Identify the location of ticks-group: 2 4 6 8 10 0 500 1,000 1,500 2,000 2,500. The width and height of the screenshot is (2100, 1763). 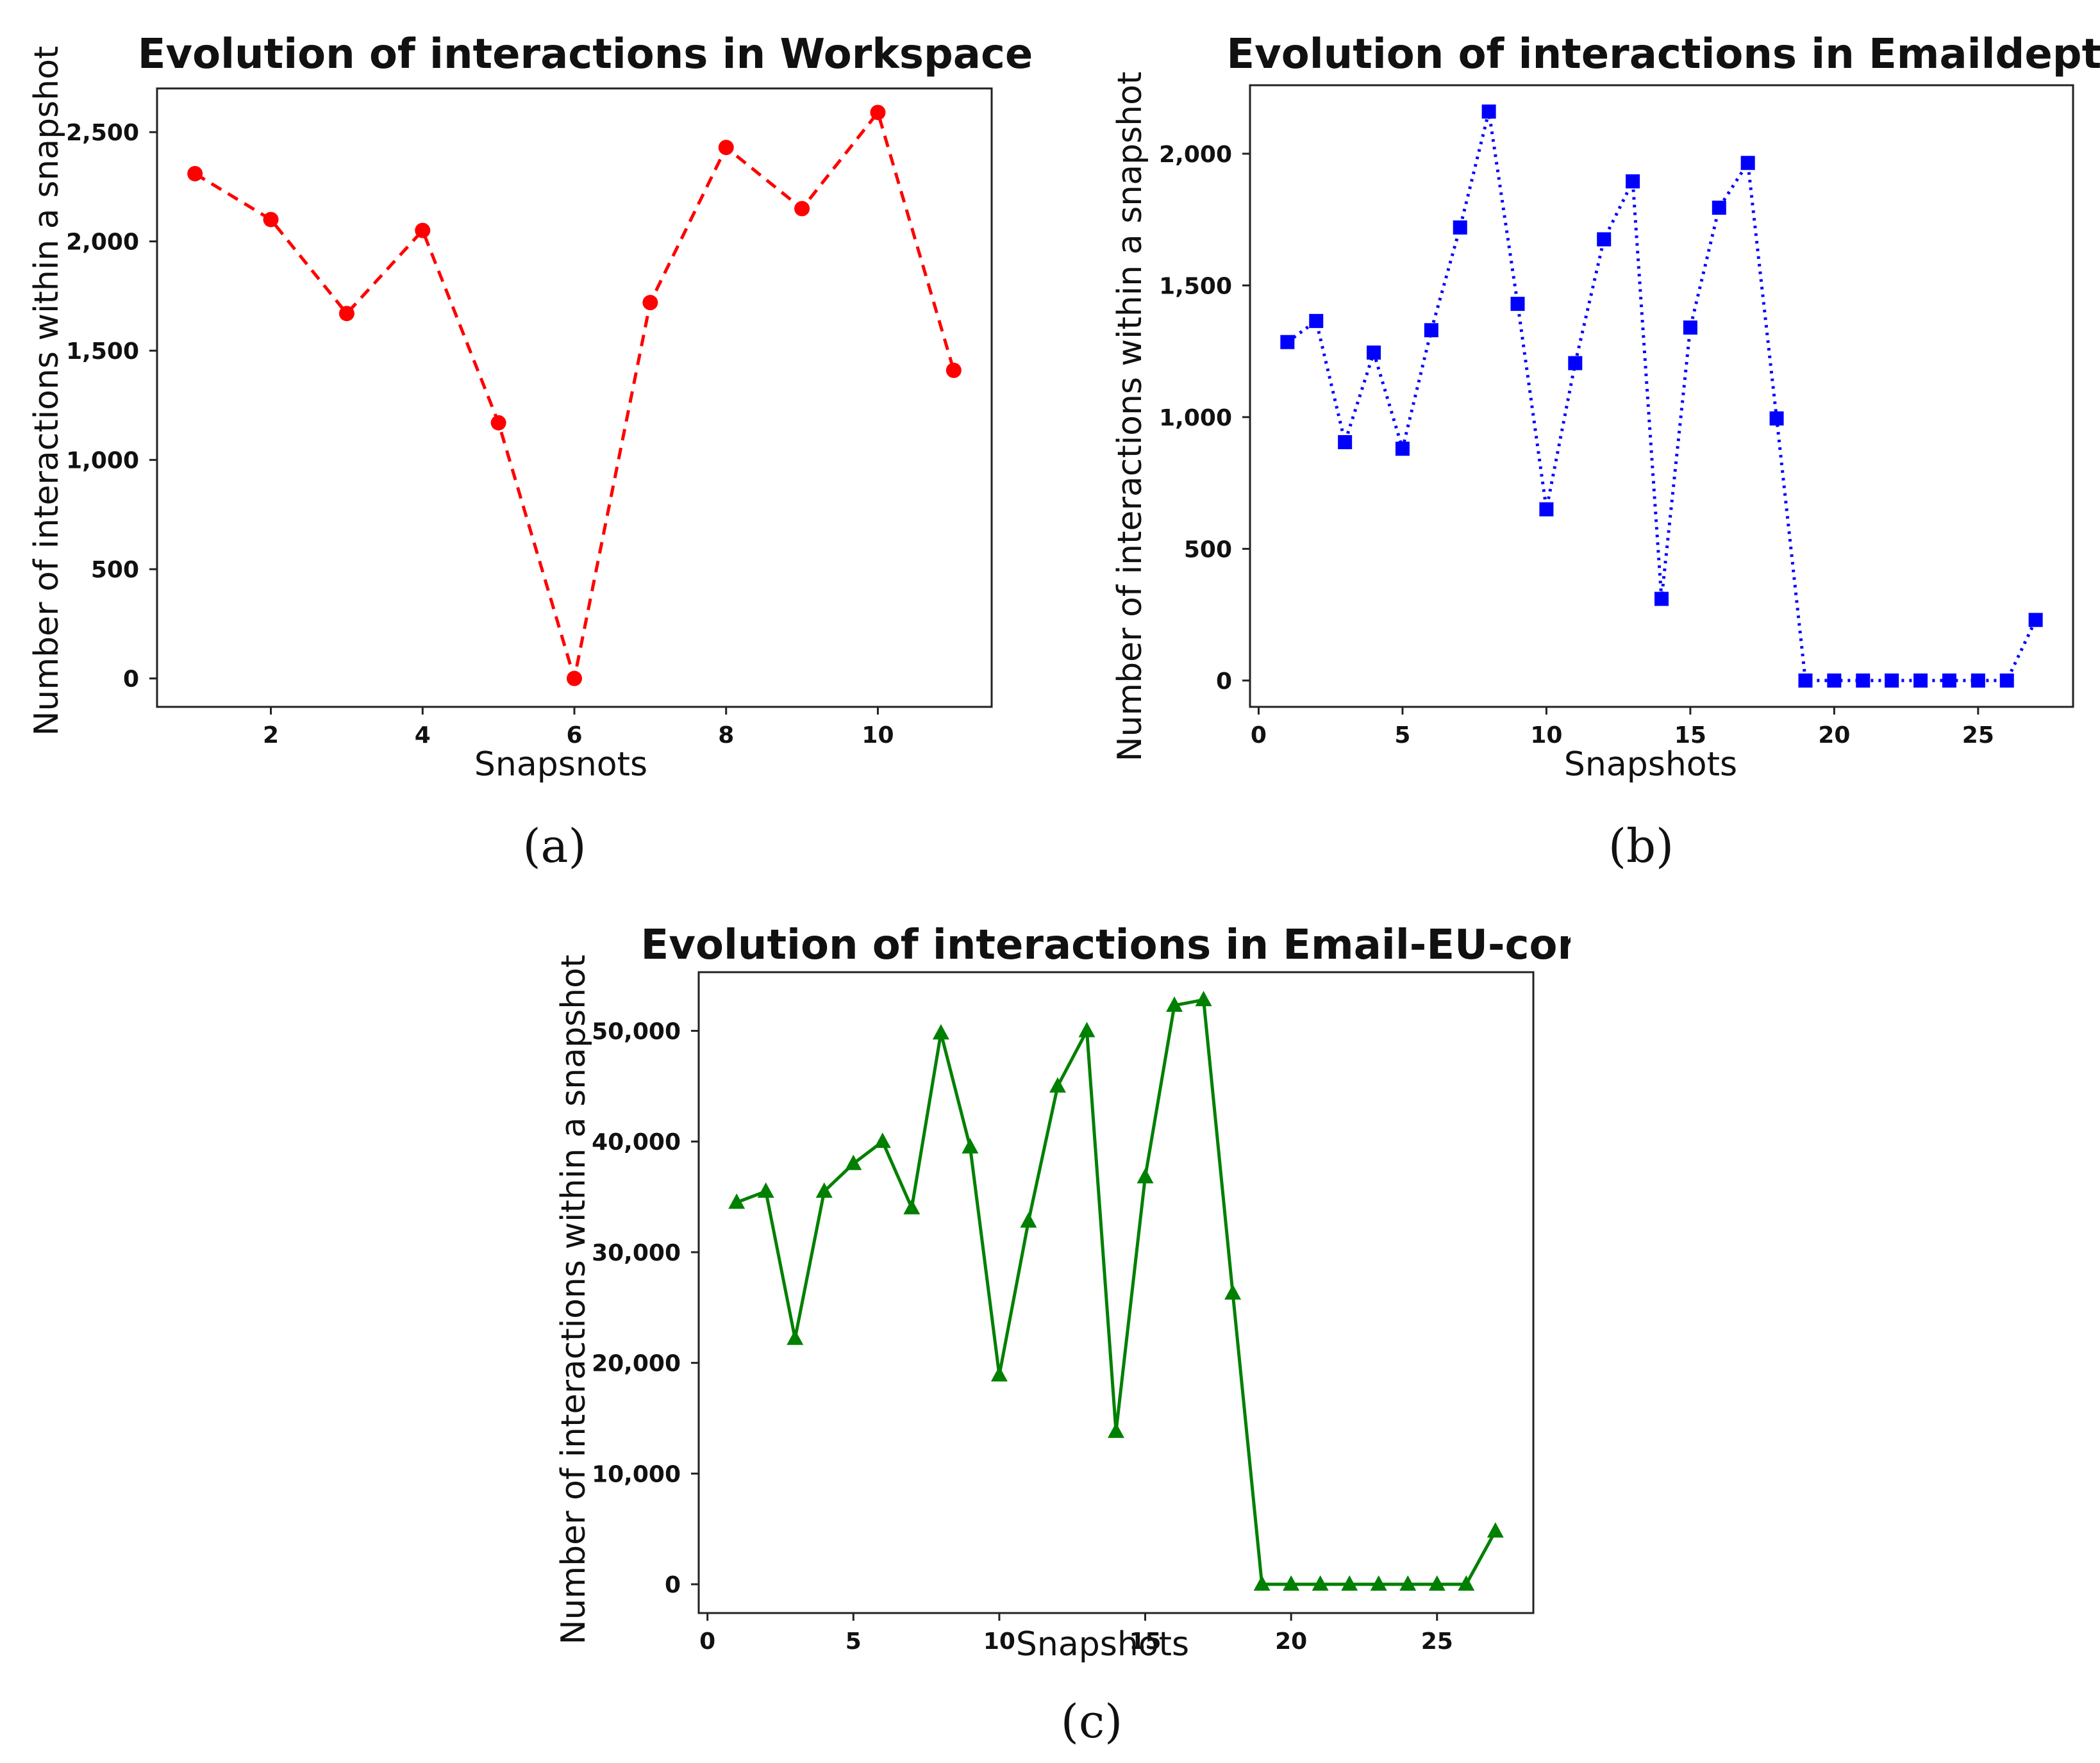
(480, 434).